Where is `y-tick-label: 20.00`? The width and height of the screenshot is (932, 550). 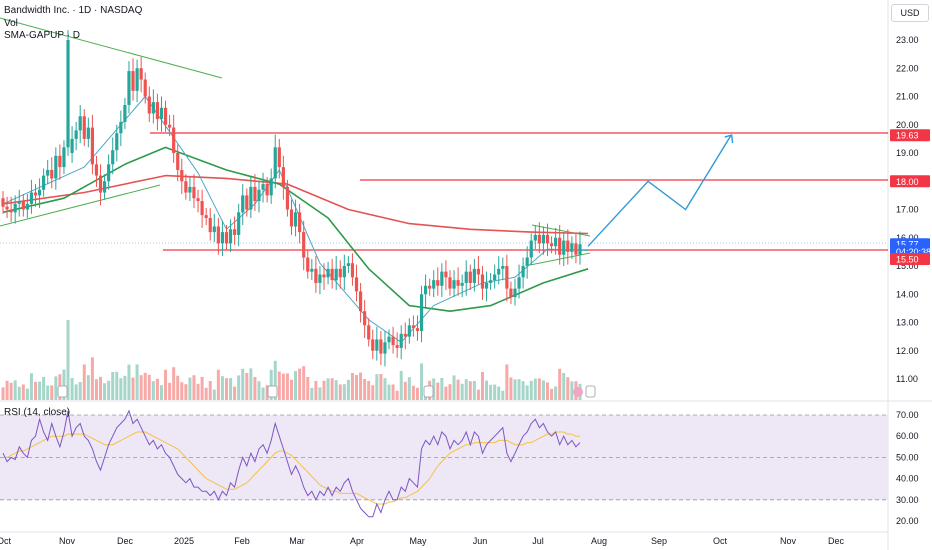
y-tick-label: 20.00 is located at coordinates (907, 125).